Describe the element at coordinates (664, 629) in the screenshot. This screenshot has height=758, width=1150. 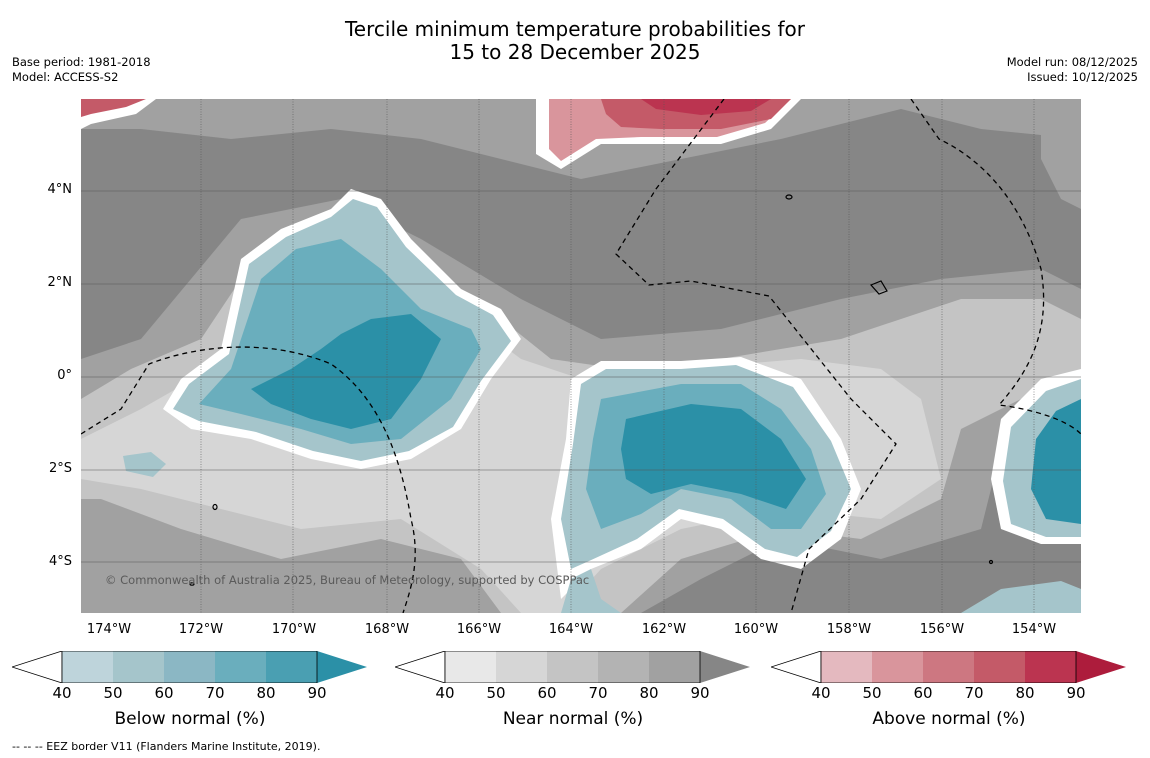
I see `lon-tick-162w: 162°W` at that location.